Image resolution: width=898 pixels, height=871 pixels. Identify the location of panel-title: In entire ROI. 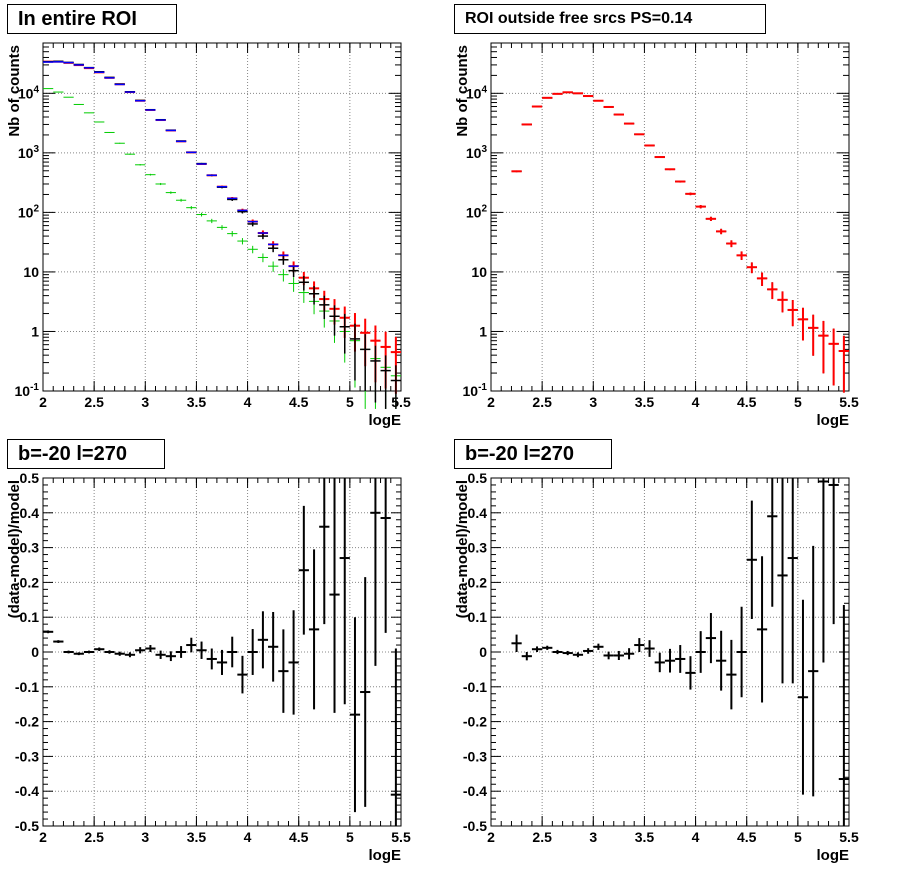
(92, 19).